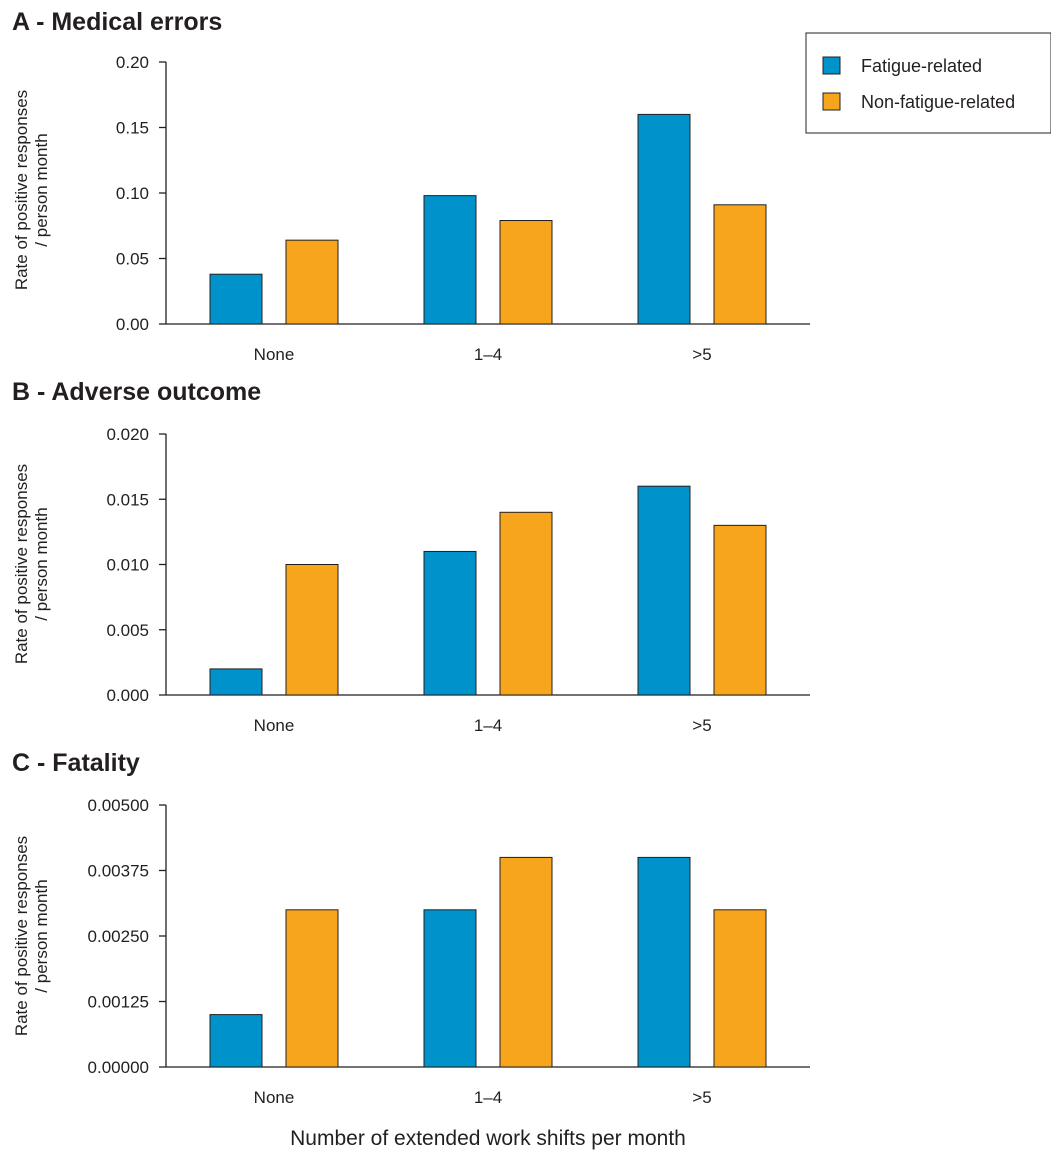  I want to click on y-tick-label: 0.00, so click(132, 324).